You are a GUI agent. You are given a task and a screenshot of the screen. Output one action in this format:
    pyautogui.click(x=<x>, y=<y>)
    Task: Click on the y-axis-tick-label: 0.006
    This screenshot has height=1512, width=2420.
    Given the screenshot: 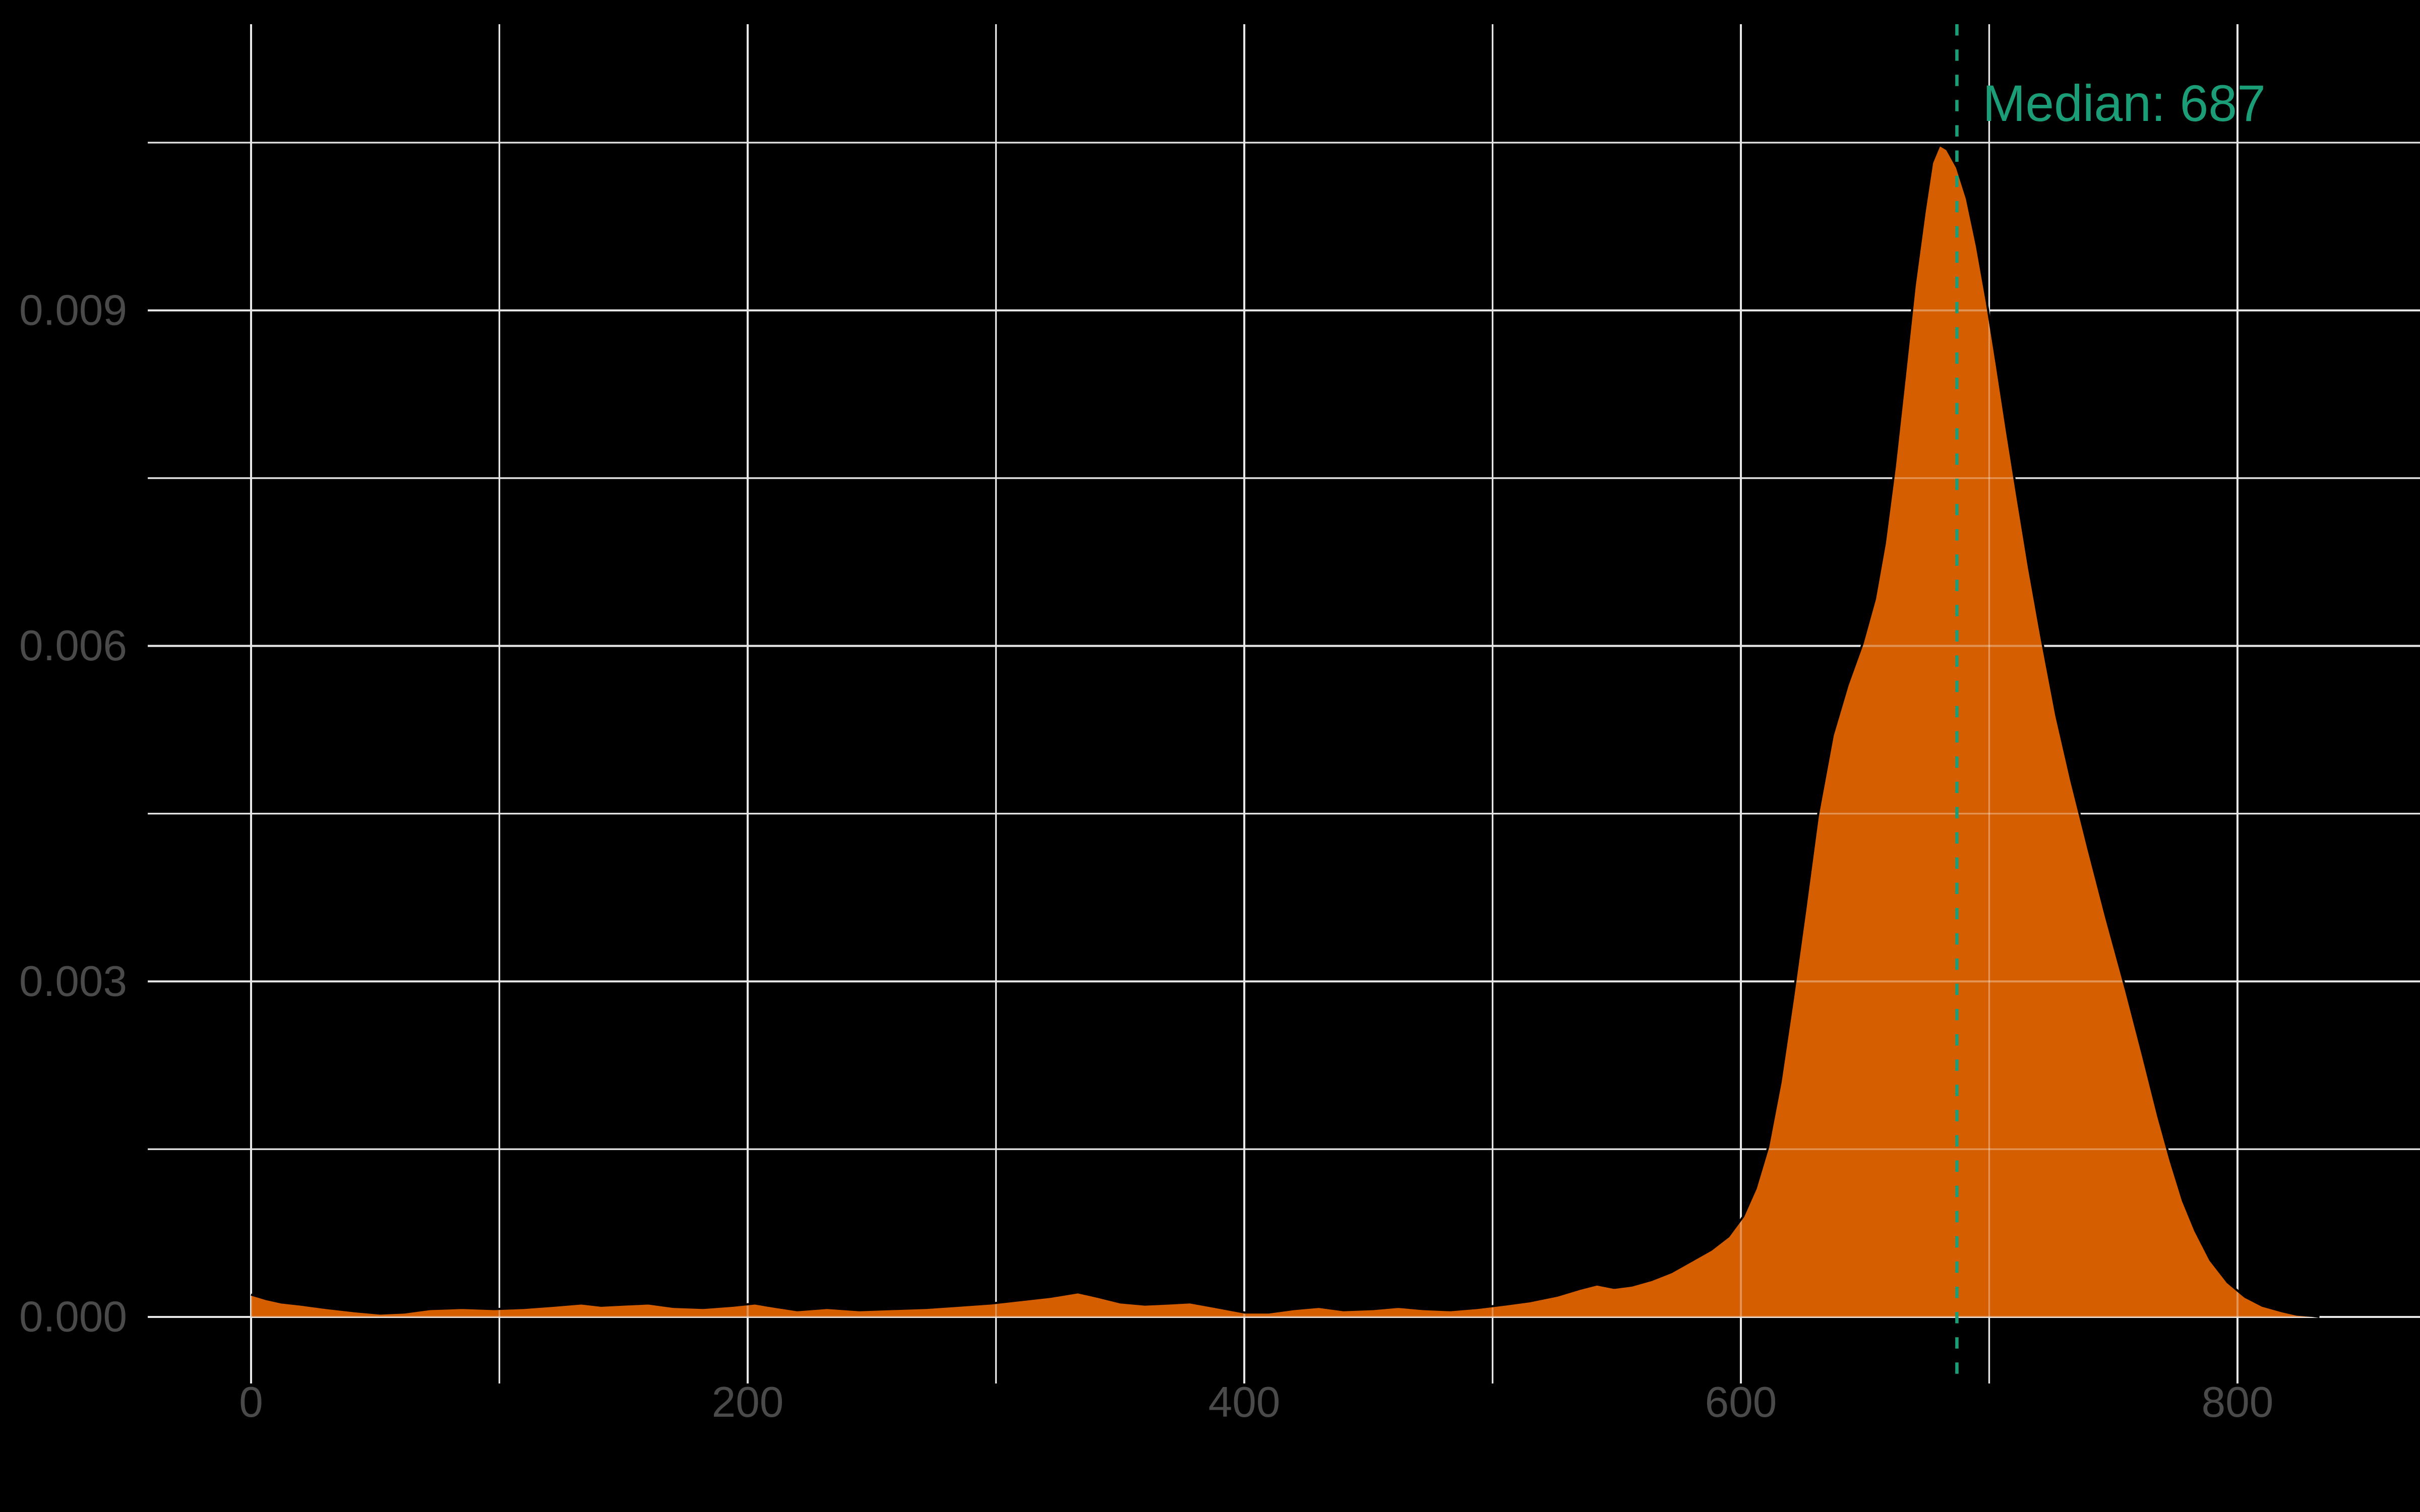 What is the action you would take?
    pyautogui.click(x=73, y=646)
    